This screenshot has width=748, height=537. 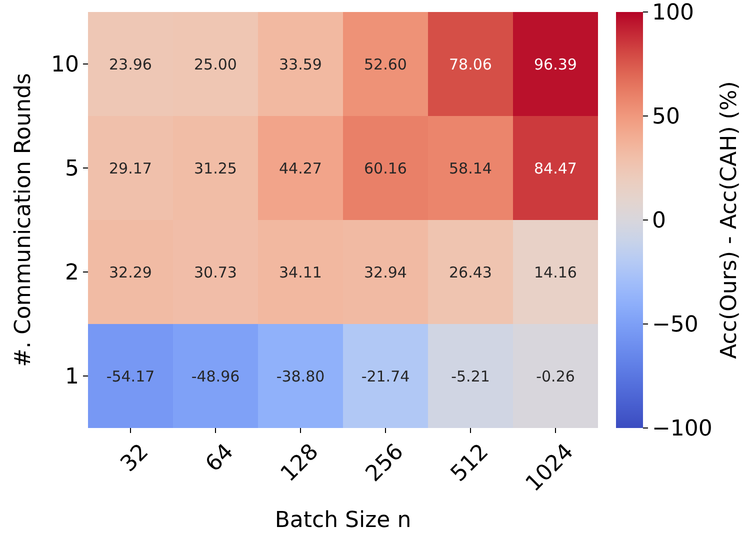 What do you see at coordinates (130, 64) in the screenshot?
I see `data-label: 23.96` at bounding box center [130, 64].